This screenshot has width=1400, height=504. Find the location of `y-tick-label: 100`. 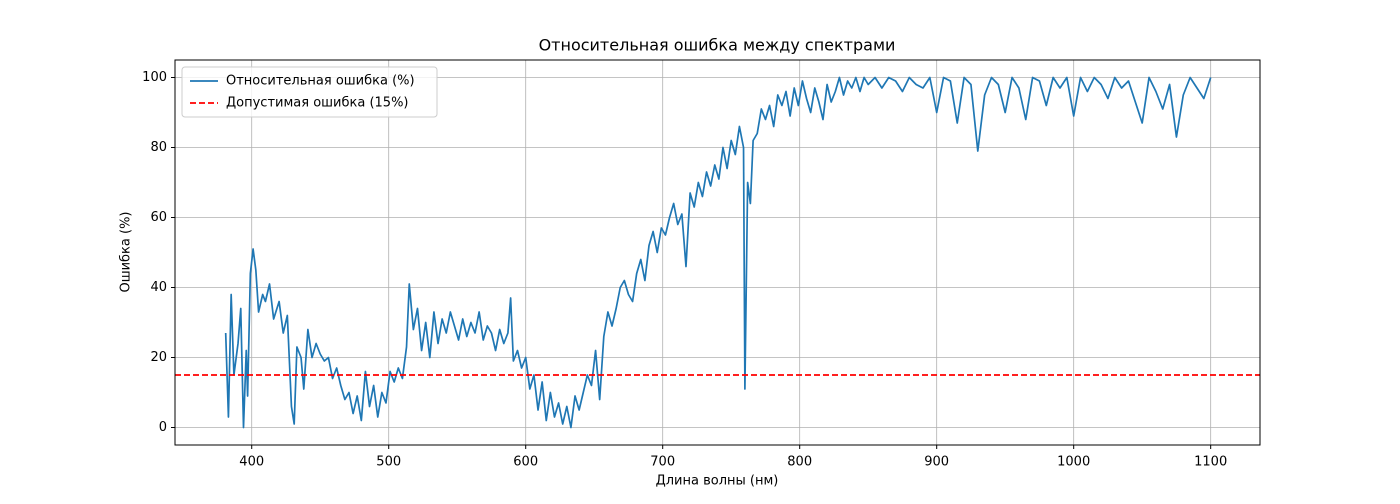

y-tick-label: 100 is located at coordinates (154, 77).